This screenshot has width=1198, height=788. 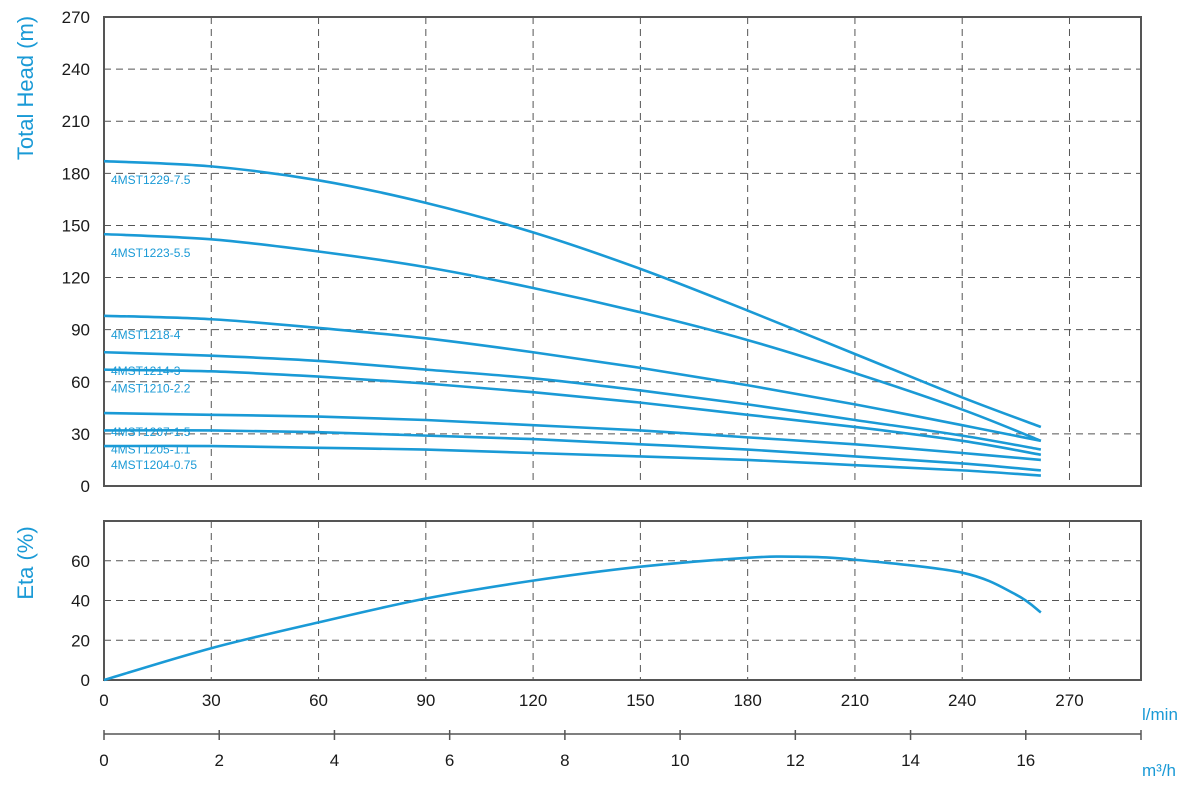 I want to click on x-axes: 0 30 60 90 120 150 180 210 240 270 0 2 4 6 8 10 12 14 16, so click(x=620, y=730).